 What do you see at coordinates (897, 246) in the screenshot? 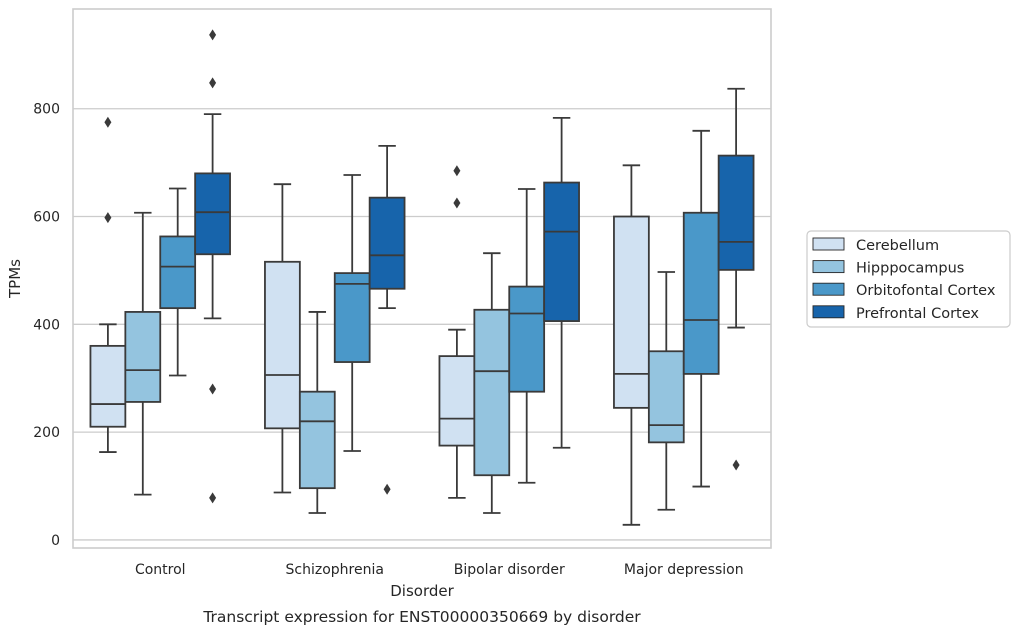
I see `legend-label: Cerebellum` at bounding box center [897, 246].